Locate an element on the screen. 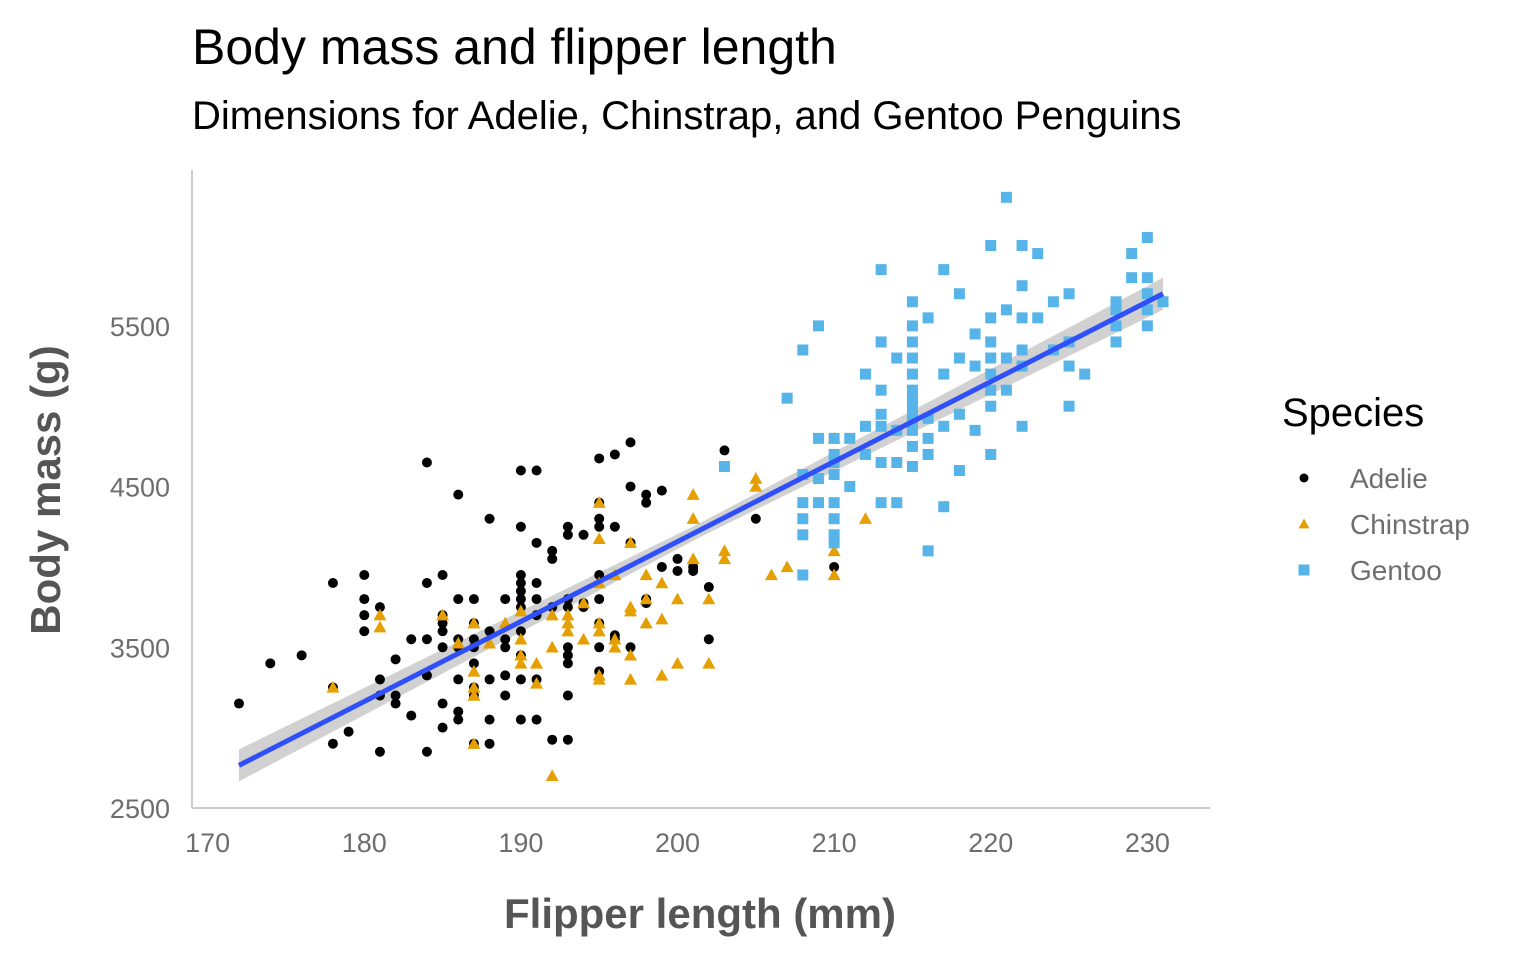 This screenshot has width=1536, height=960. x-tick-label: 210 is located at coordinates (834, 843).